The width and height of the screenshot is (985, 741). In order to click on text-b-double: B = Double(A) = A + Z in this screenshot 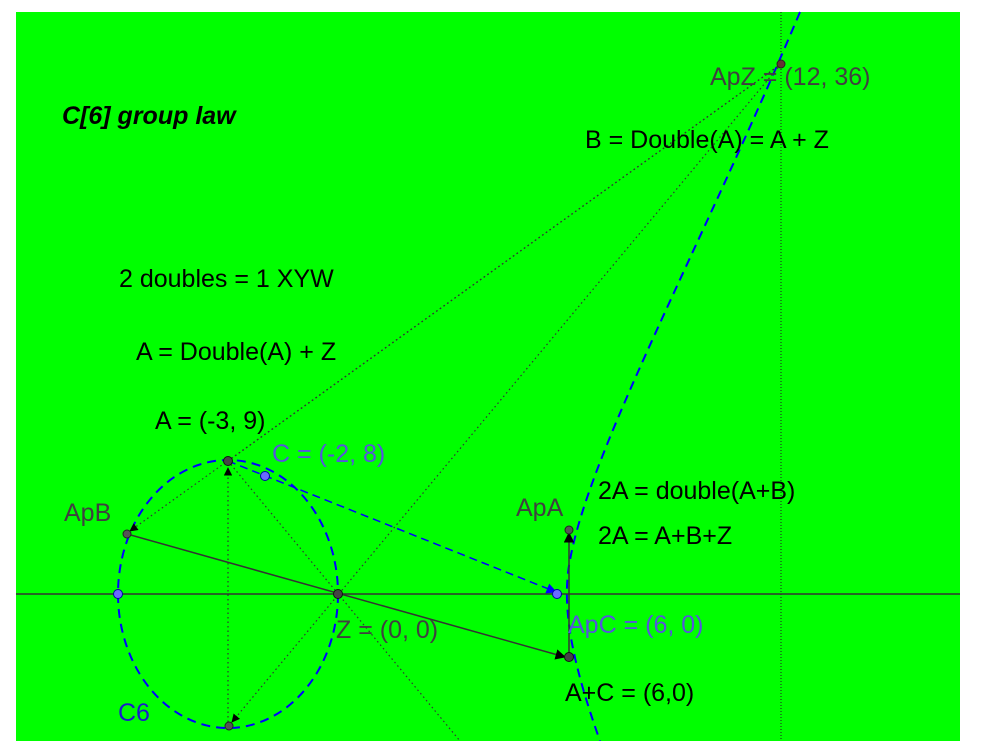, I will do `click(707, 140)`.